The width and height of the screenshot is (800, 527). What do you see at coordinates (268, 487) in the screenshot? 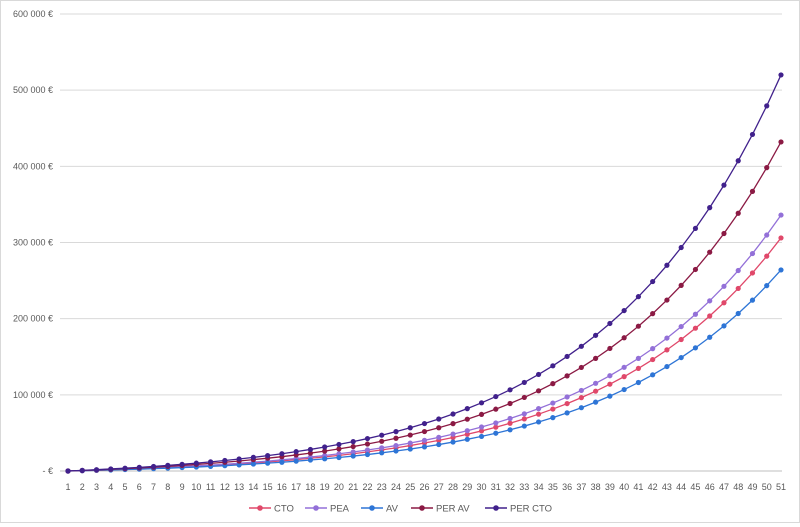
I see `x-tick-label: 15` at bounding box center [268, 487].